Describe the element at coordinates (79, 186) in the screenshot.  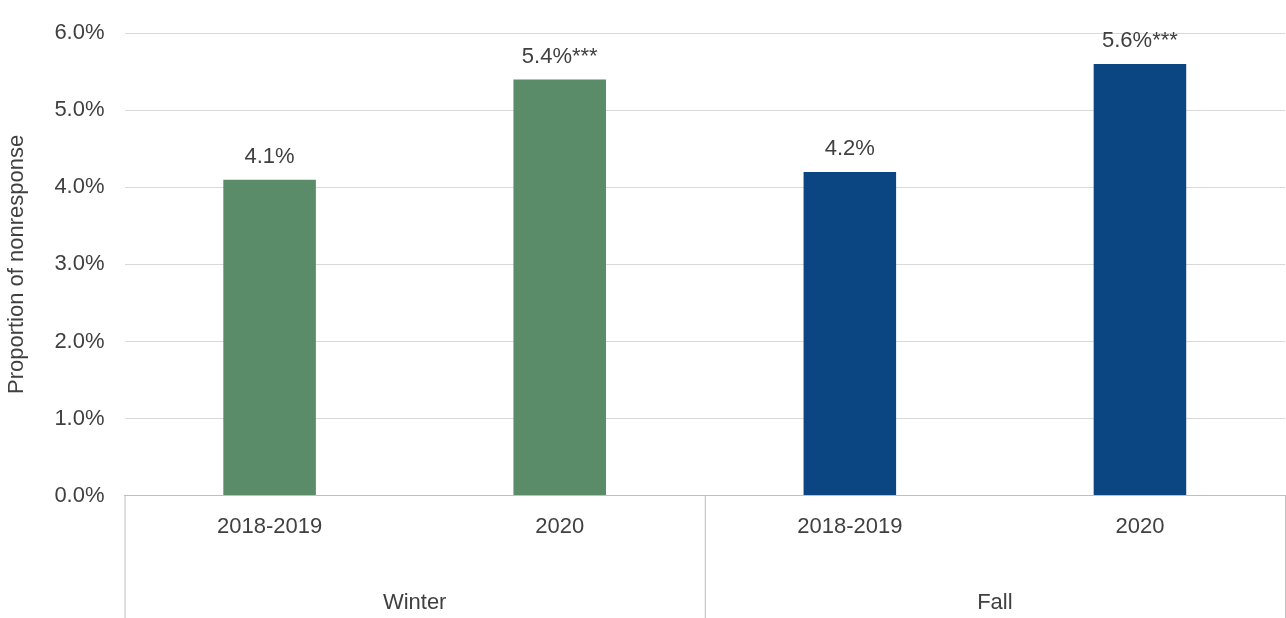
I see `y-tick-label: 4.0%` at that location.